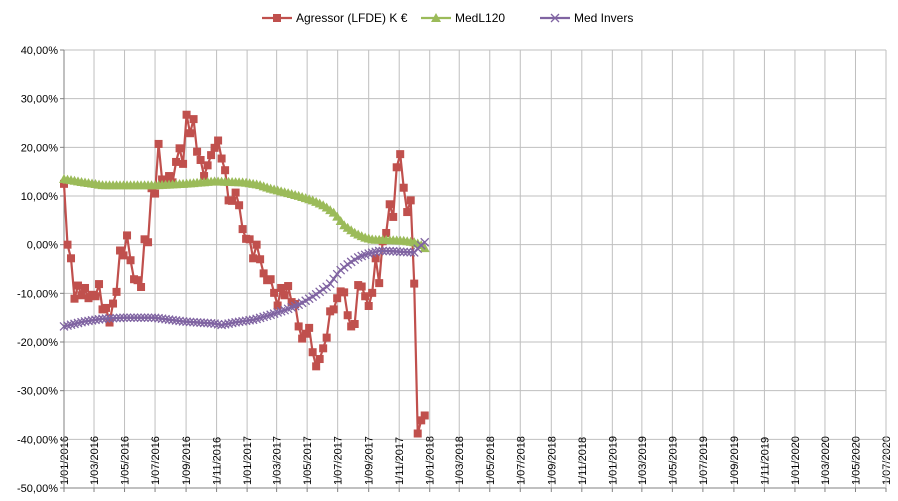 This screenshot has height=501, width=898. What do you see at coordinates (583, 461) in the screenshot?
I see `x-tick-label: 1/11/2018` at bounding box center [583, 461].